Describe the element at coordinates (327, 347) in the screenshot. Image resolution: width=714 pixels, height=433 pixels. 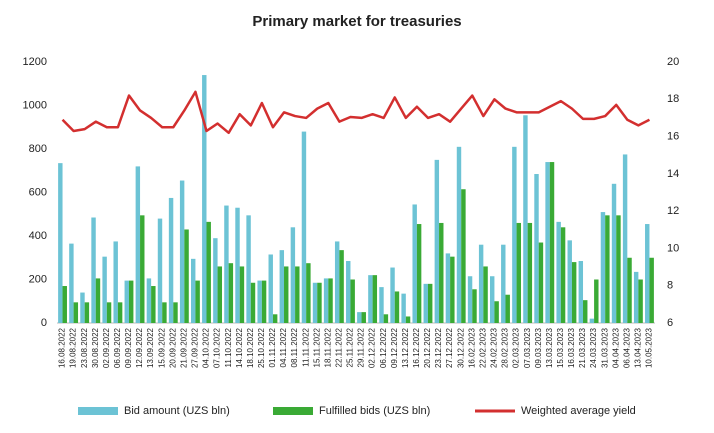
I see `x-tick-label: 18.11.2022` at that location.